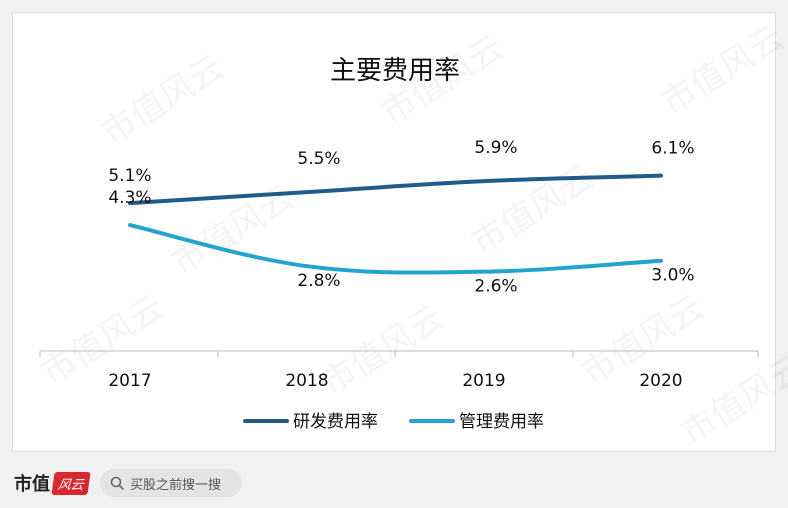 Image resolution: width=788 pixels, height=508 pixels. What do you see at coordinates (660, 381) in the screenshot?
I see `x-tick-label: 2020` at bounding box center [660, 381].